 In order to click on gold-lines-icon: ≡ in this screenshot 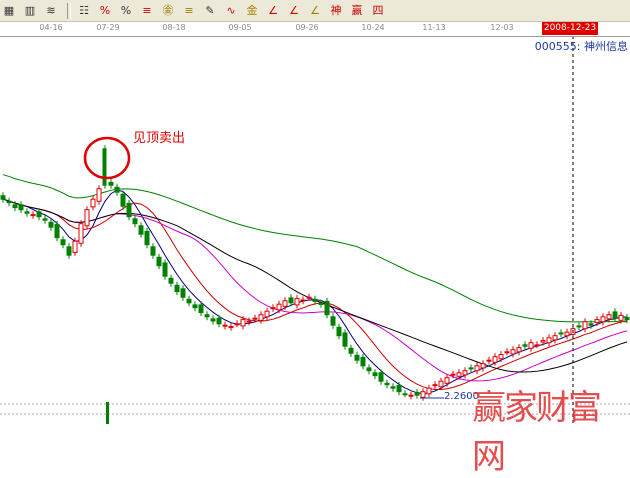, I will do `click(189, 10)`.